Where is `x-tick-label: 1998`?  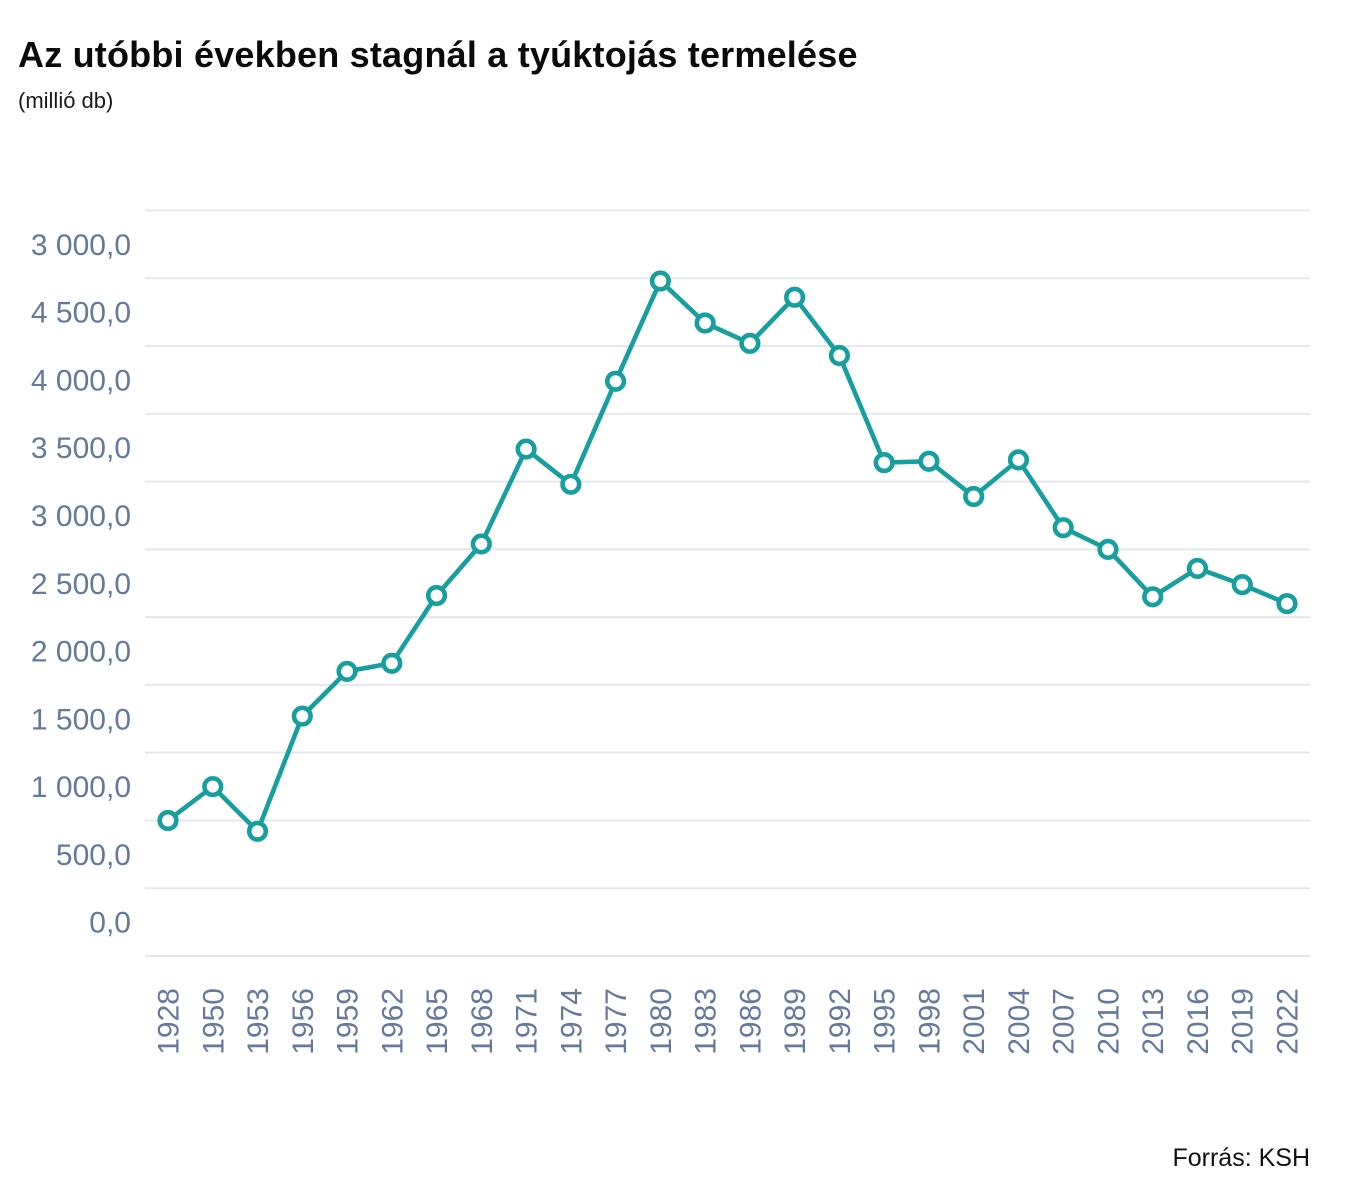 x-tick-label: 1998 is located at coordinates (929, 1021).